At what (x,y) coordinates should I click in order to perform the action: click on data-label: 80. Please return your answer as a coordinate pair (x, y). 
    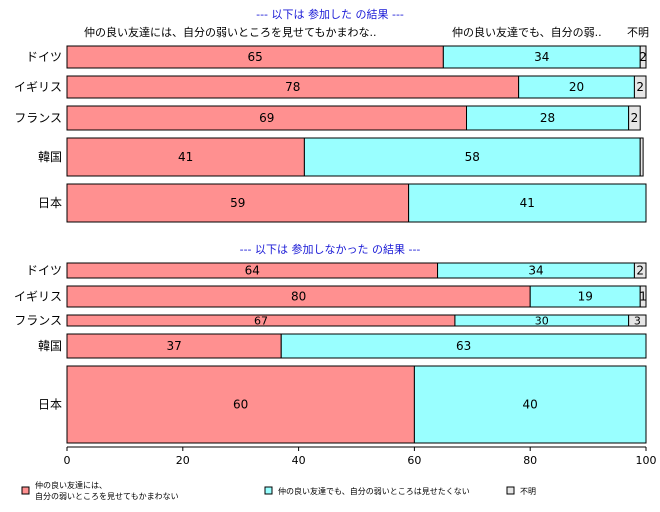
    Looking at the image, I should click on (298, 297).